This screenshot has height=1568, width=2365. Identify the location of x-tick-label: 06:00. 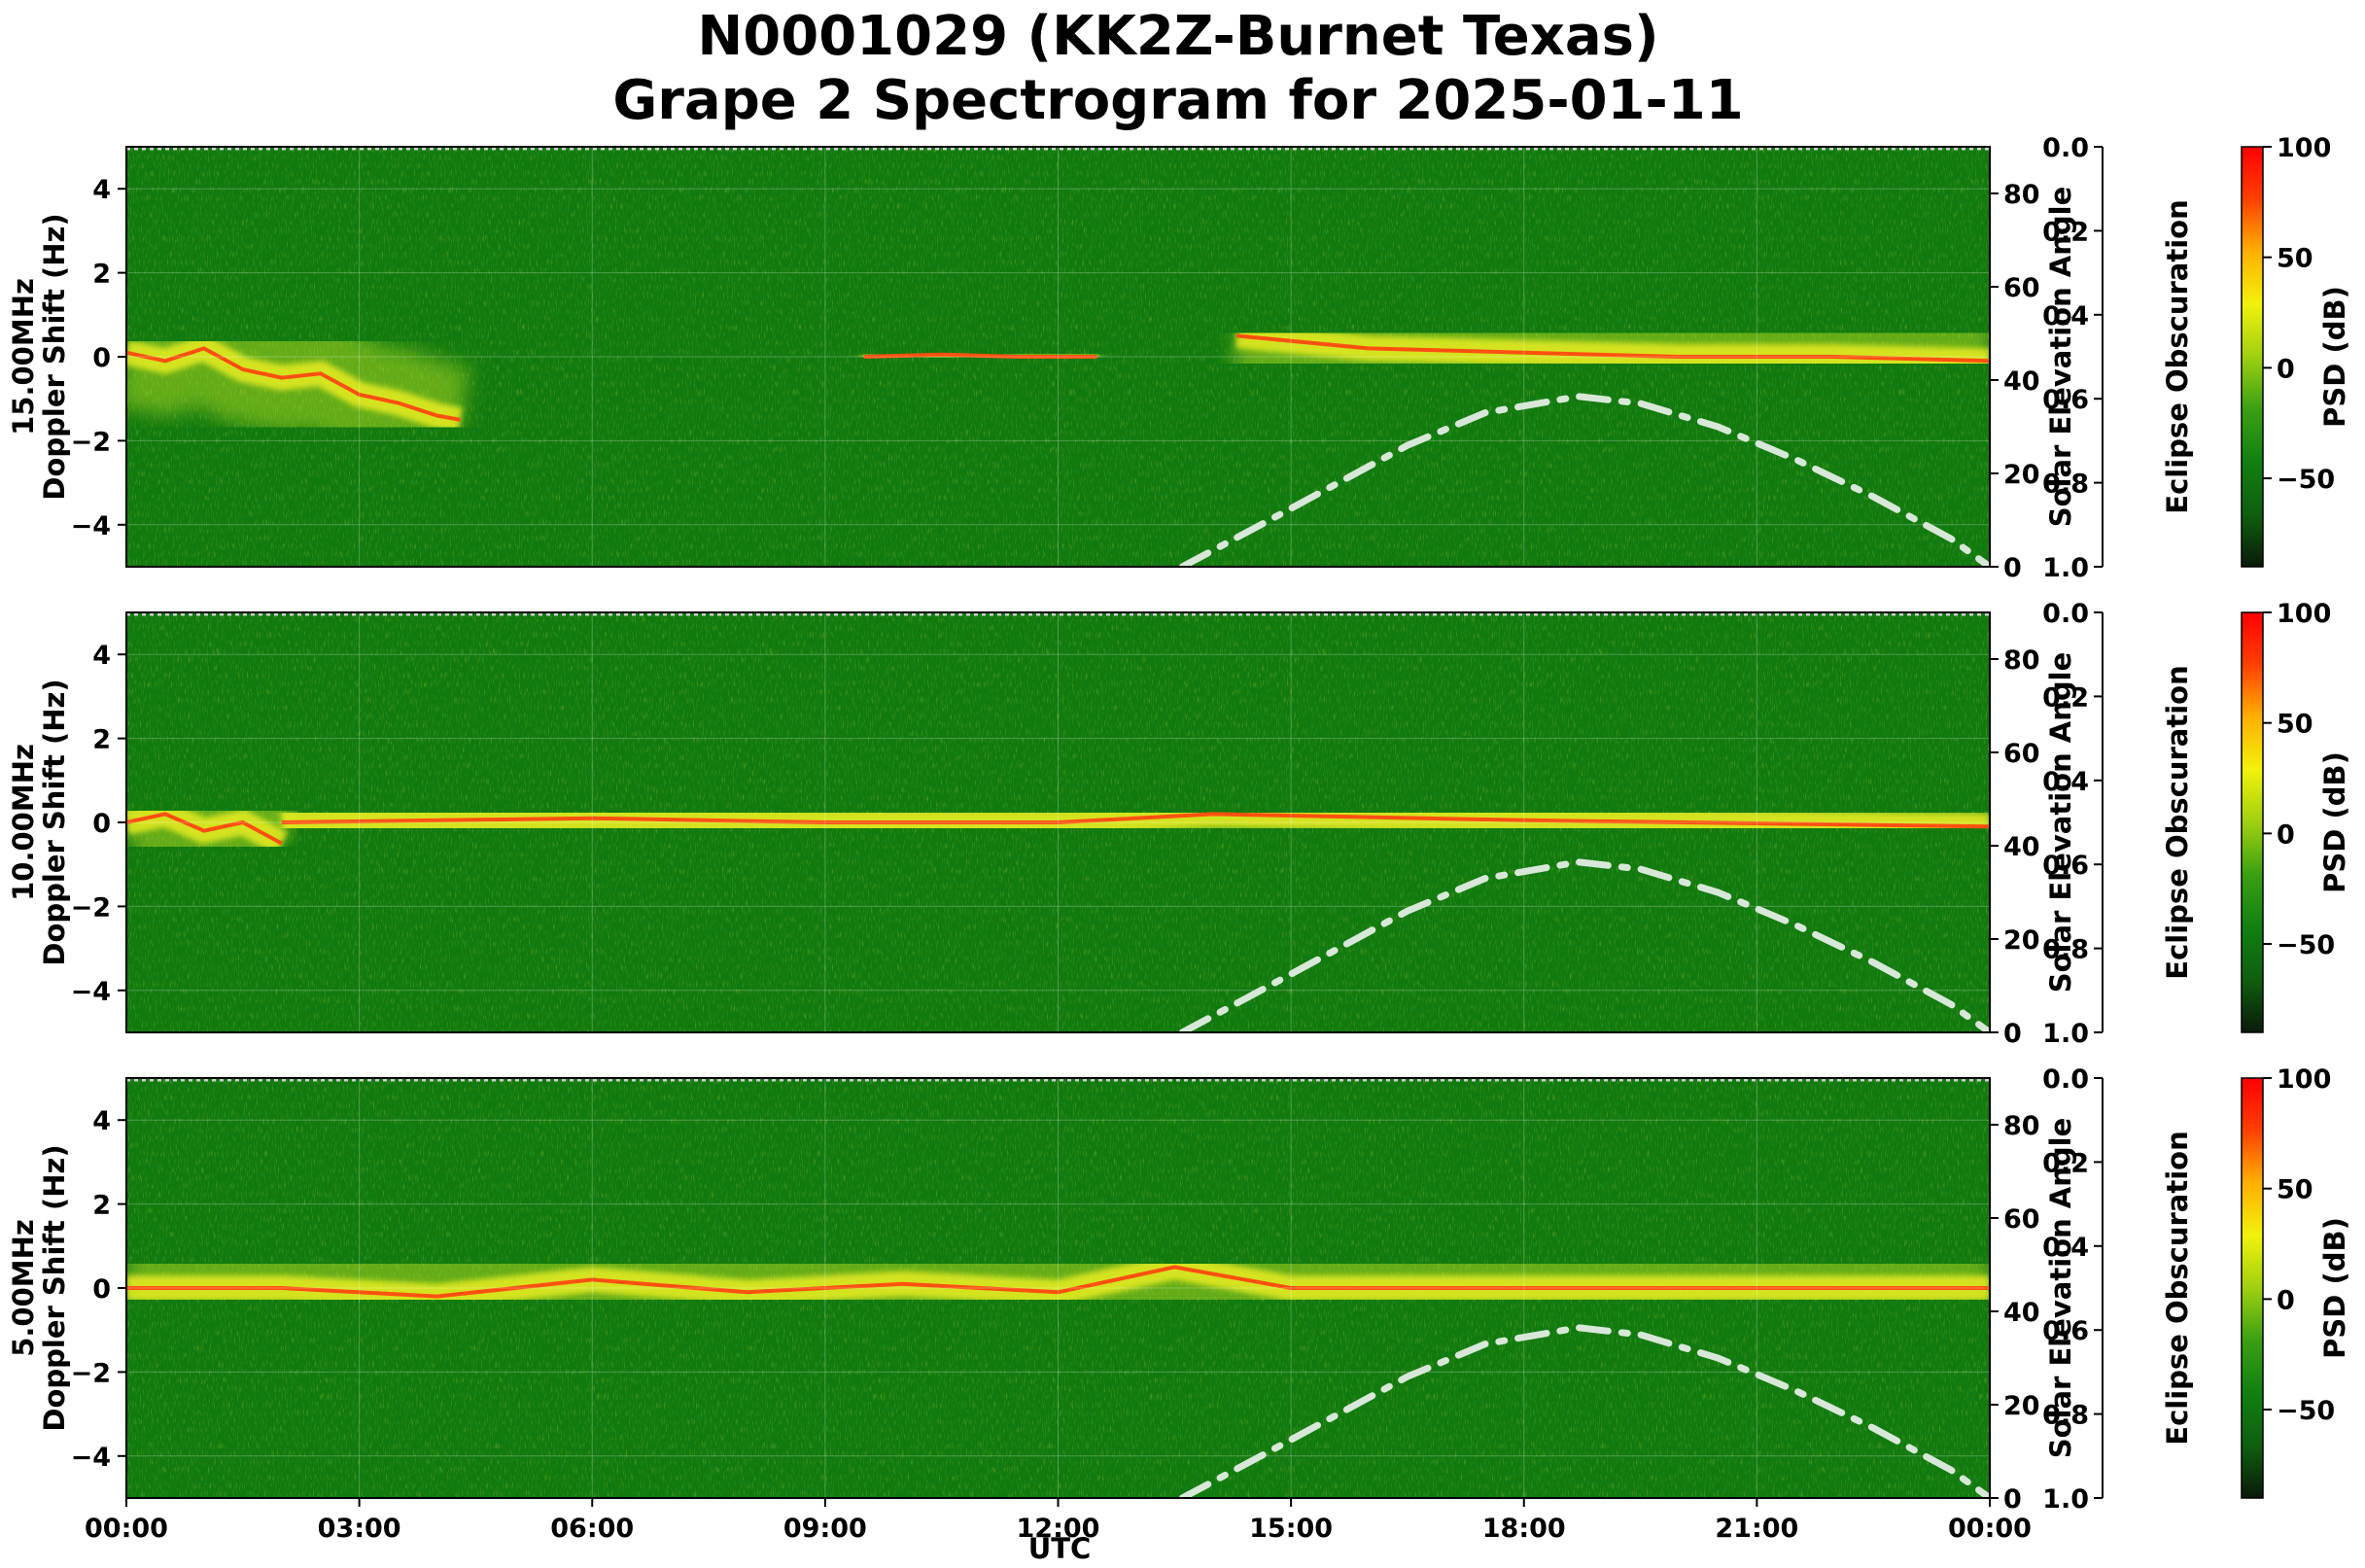
(592, 1529).